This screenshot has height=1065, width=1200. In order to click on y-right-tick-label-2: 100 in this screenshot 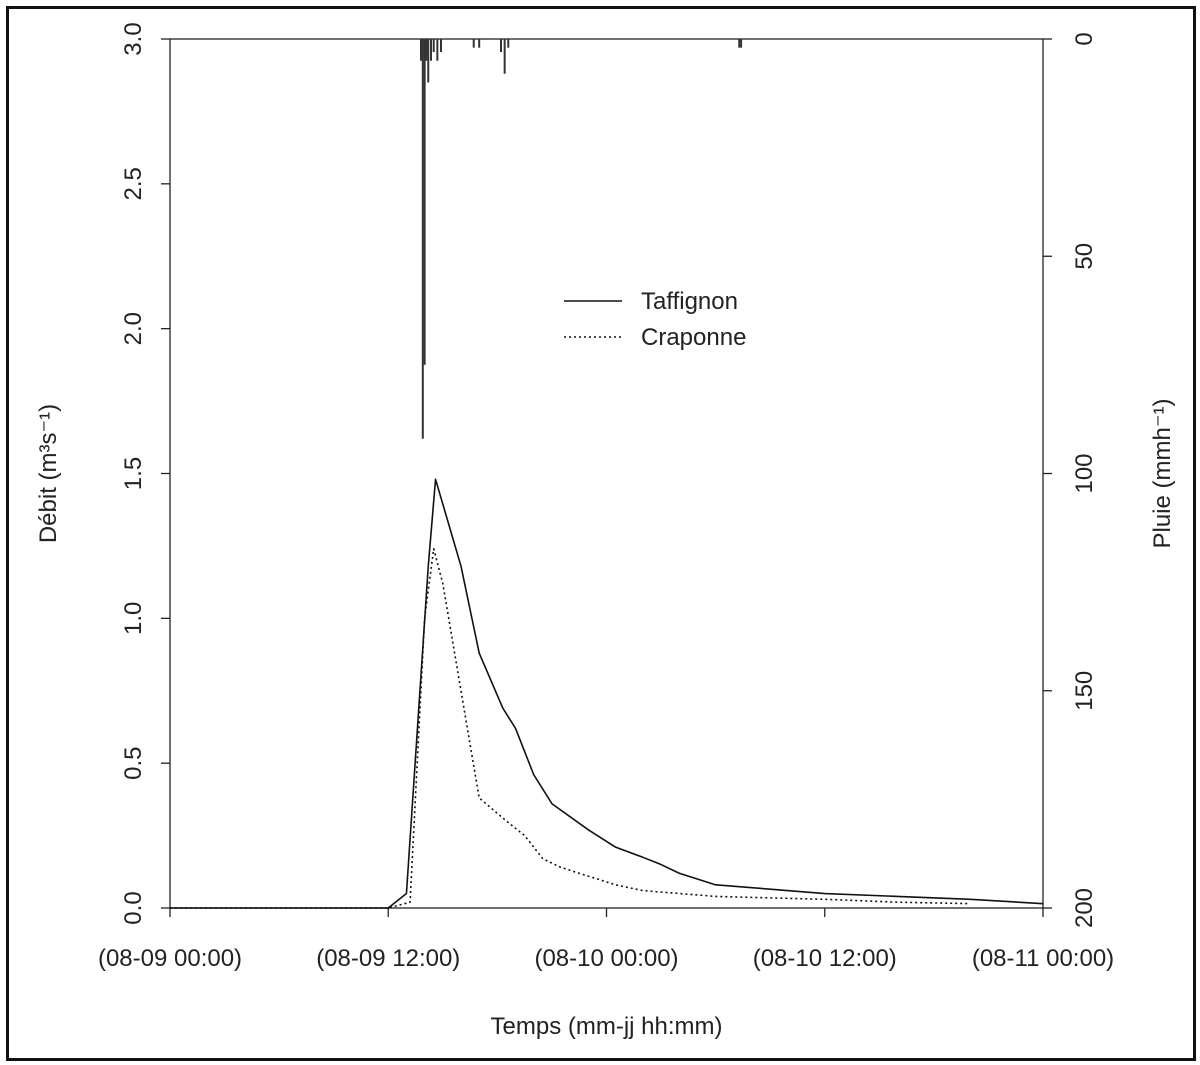, I will do `click(1084, 473)`.